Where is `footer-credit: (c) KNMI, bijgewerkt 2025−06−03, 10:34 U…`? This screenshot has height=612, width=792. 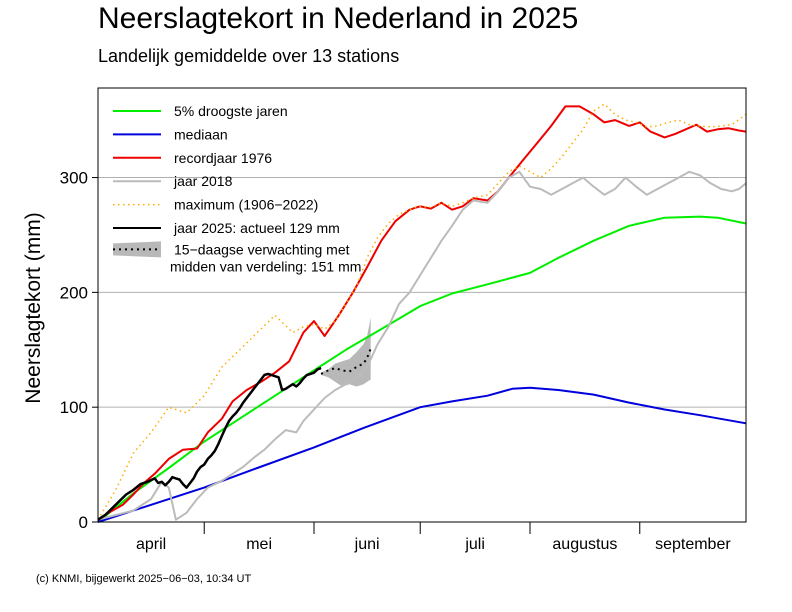 footer-credit: (c) KNMI, bijgewerkt 2025−06−03, 10:34 U… is located at coordinates (144, 579).